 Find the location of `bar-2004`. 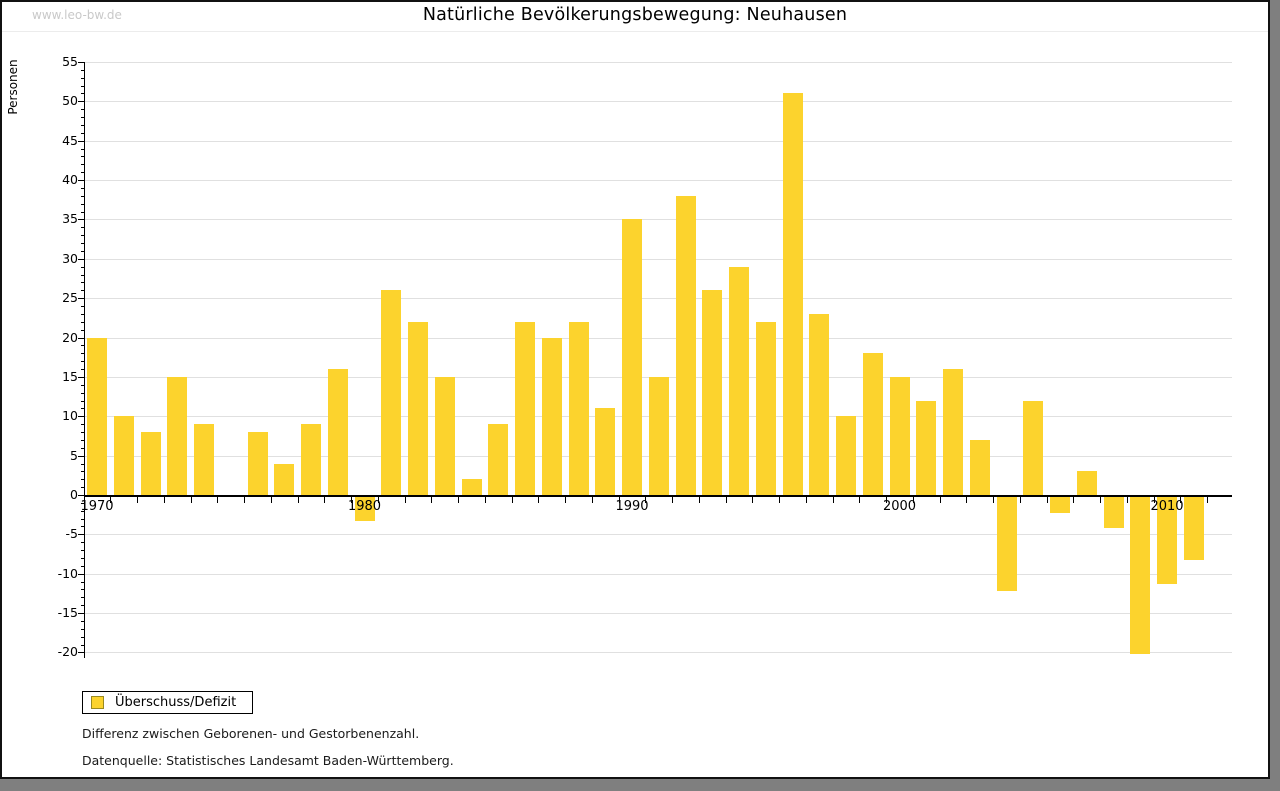

bar-2004 is located at coordinates (1006, 544).